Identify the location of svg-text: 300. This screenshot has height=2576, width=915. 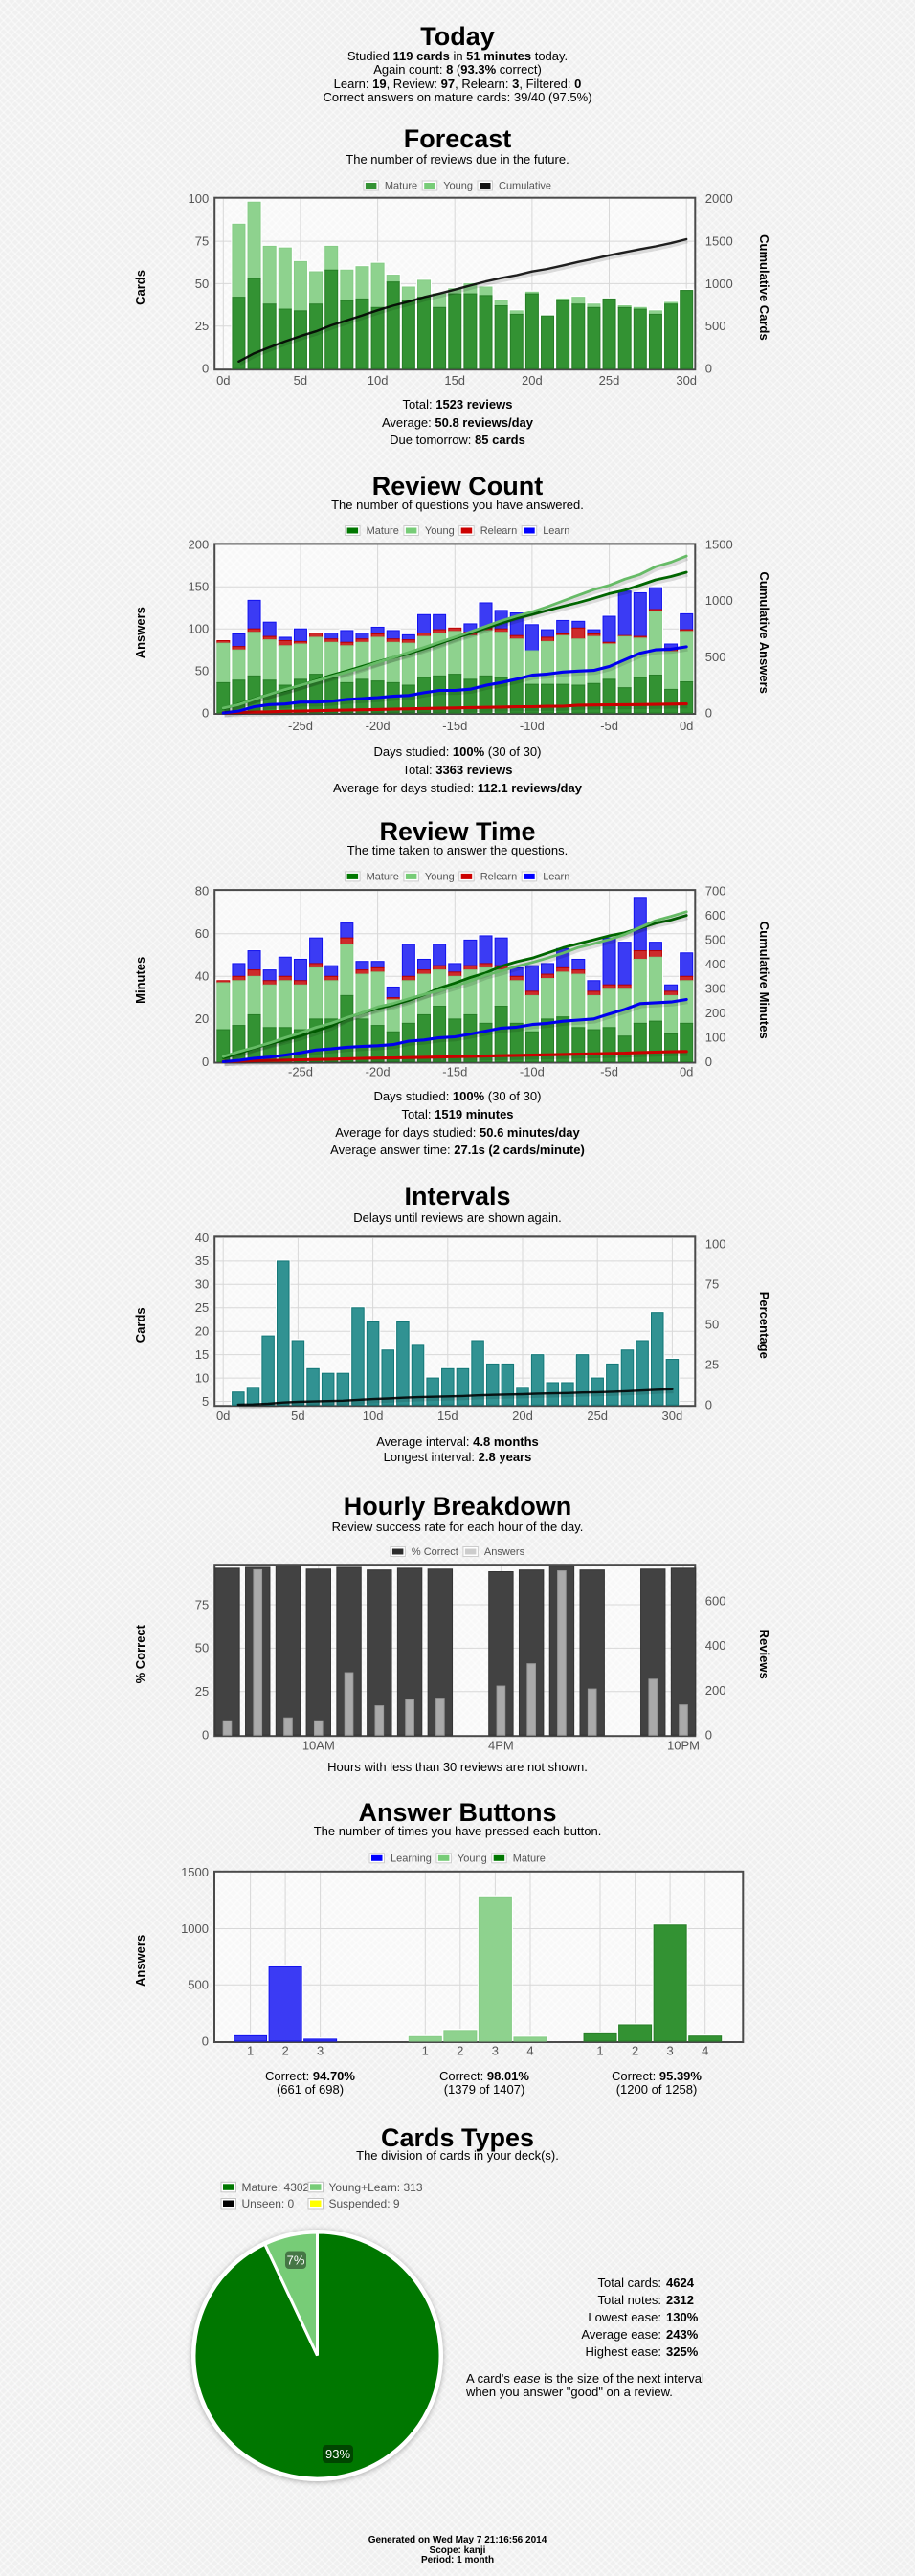
(715, 988).